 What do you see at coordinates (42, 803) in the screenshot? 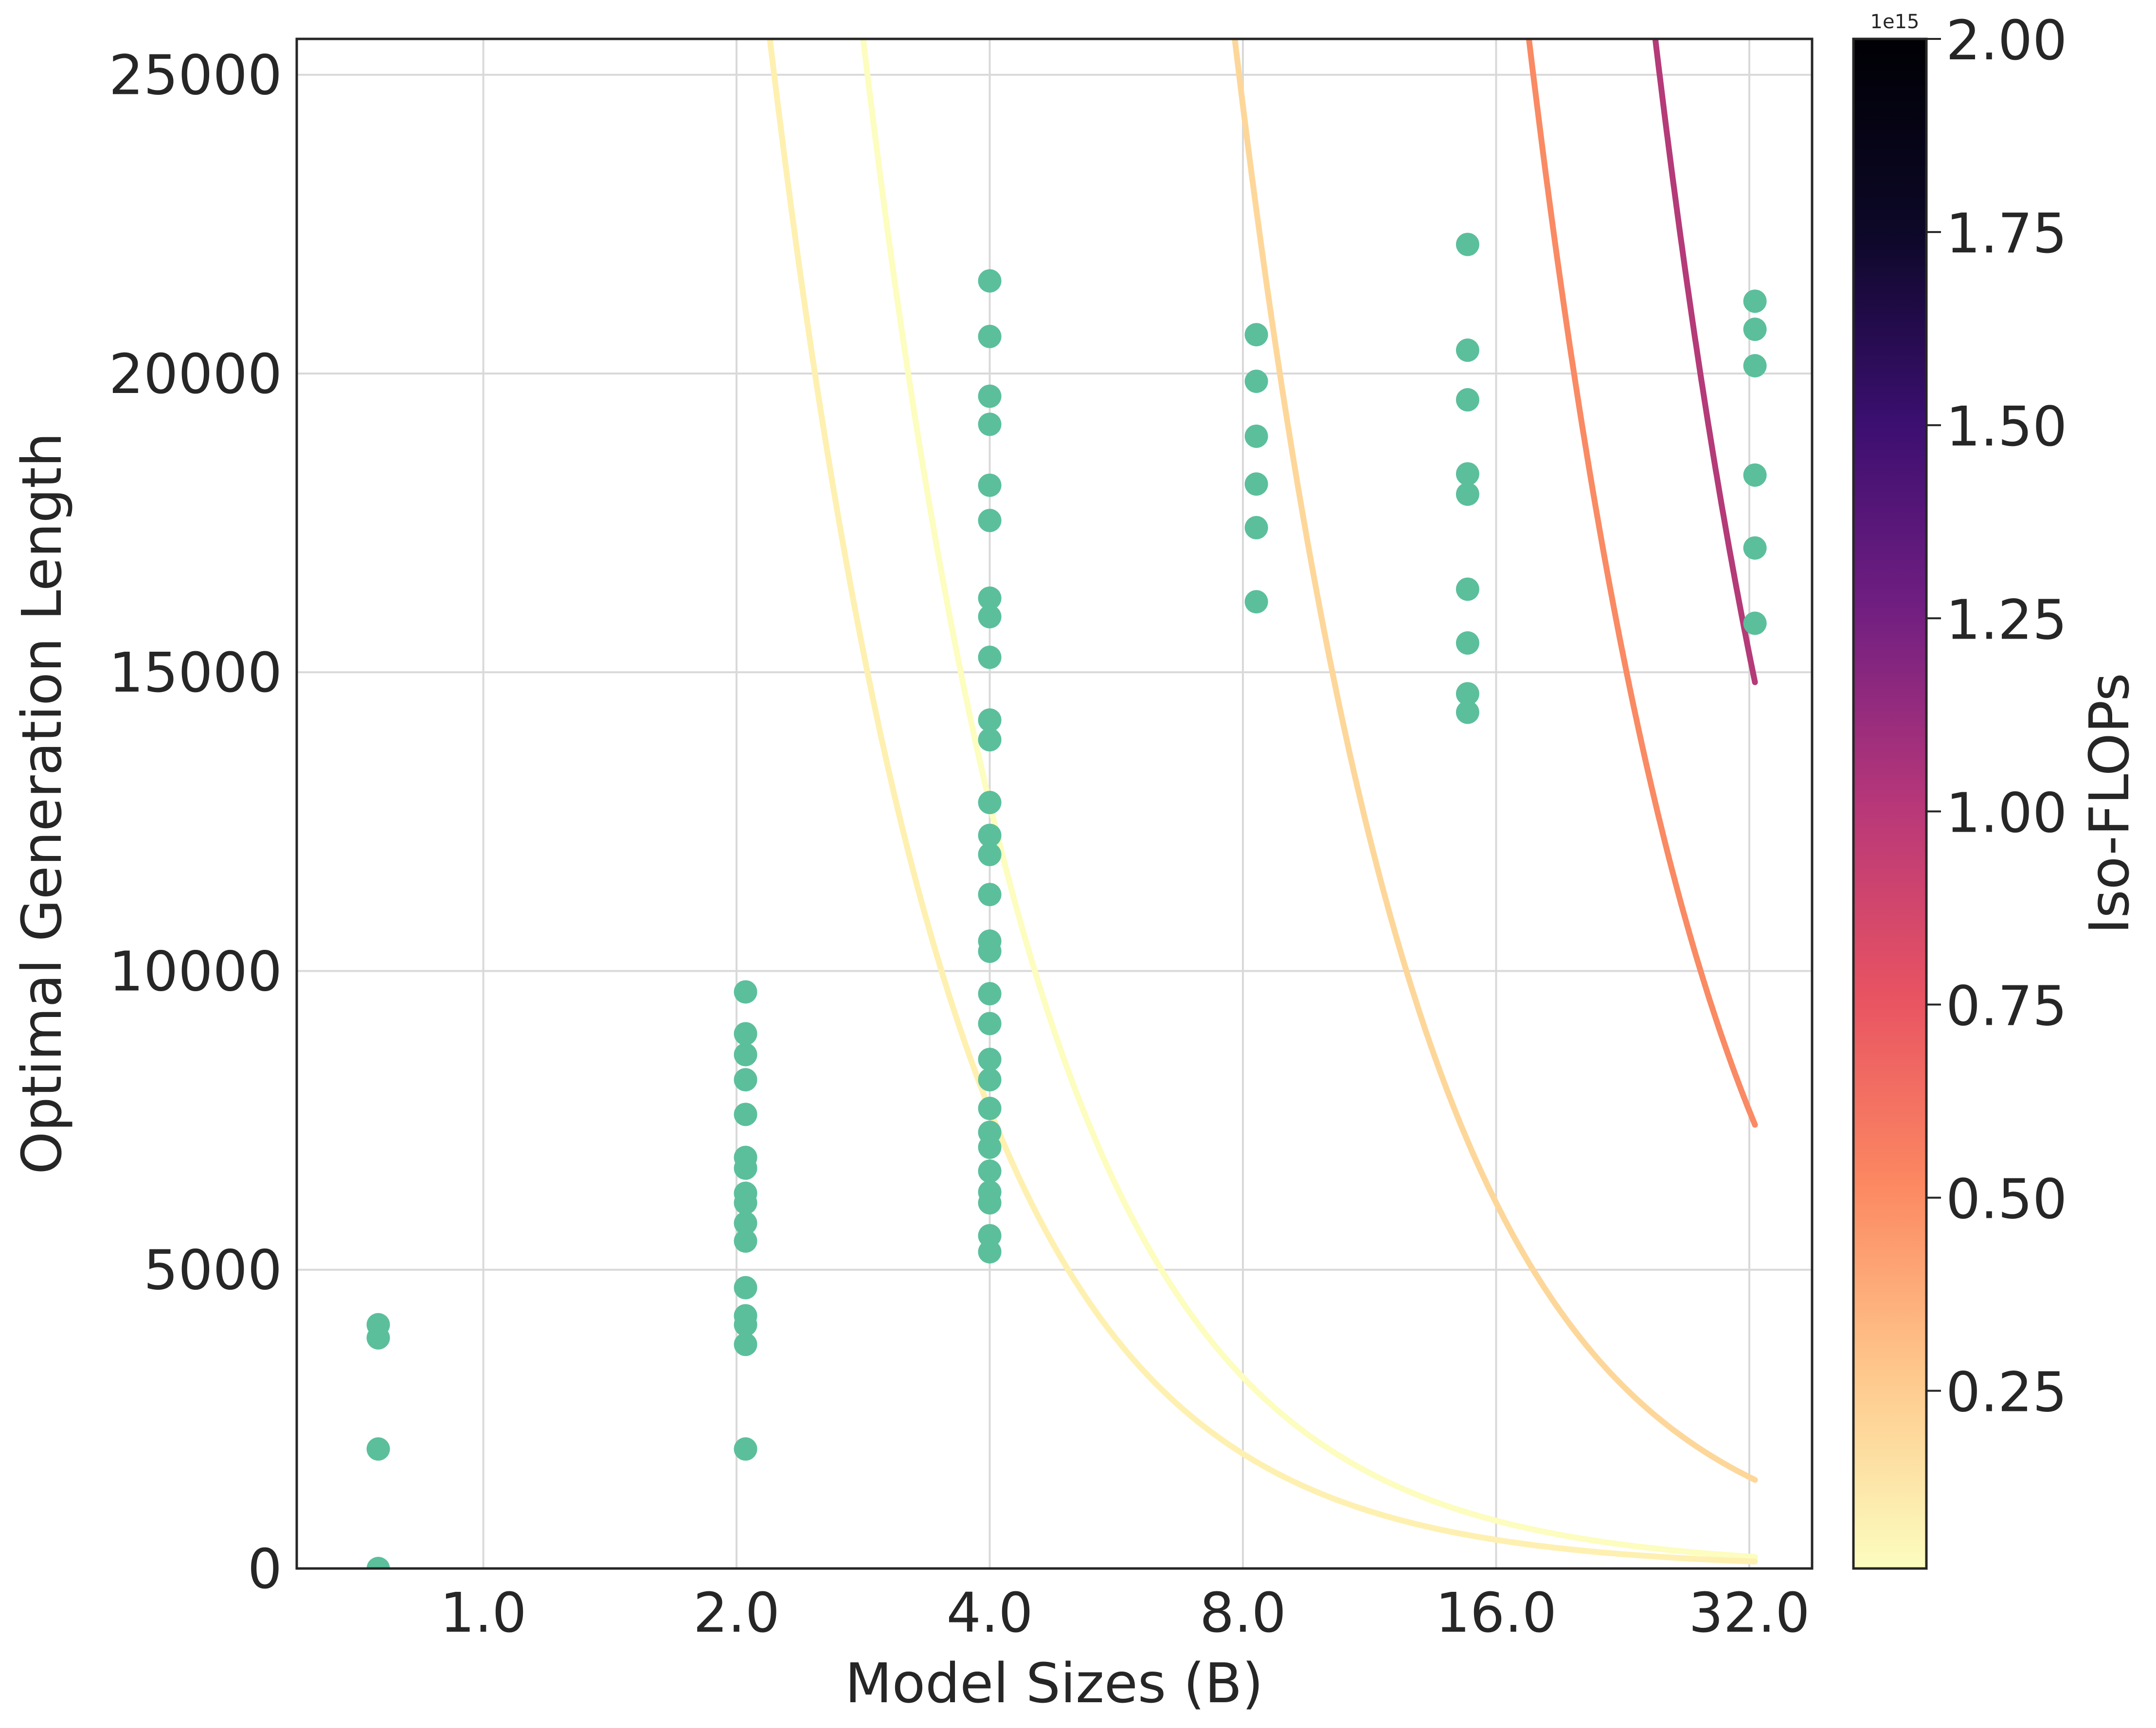
I see `y-axis-title: Optimal Generation Length` at bounding box center [42, 803].